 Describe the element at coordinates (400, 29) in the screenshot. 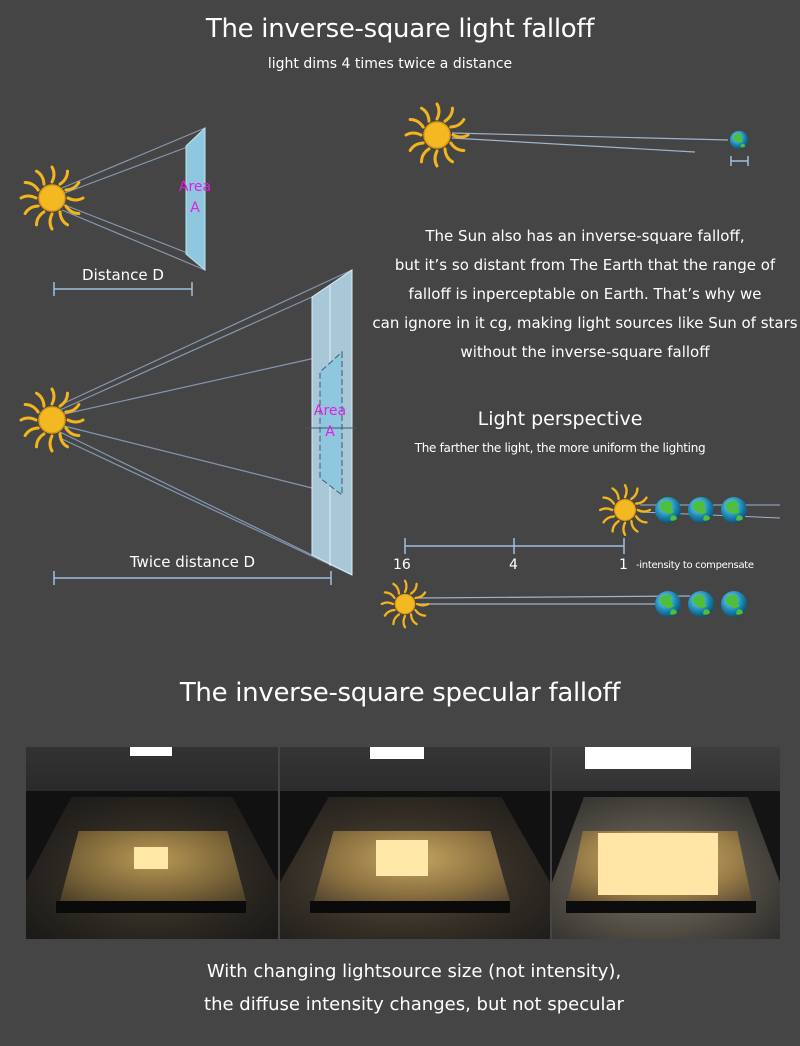

I see `page-title: The inverse-square light falloff` at that location.